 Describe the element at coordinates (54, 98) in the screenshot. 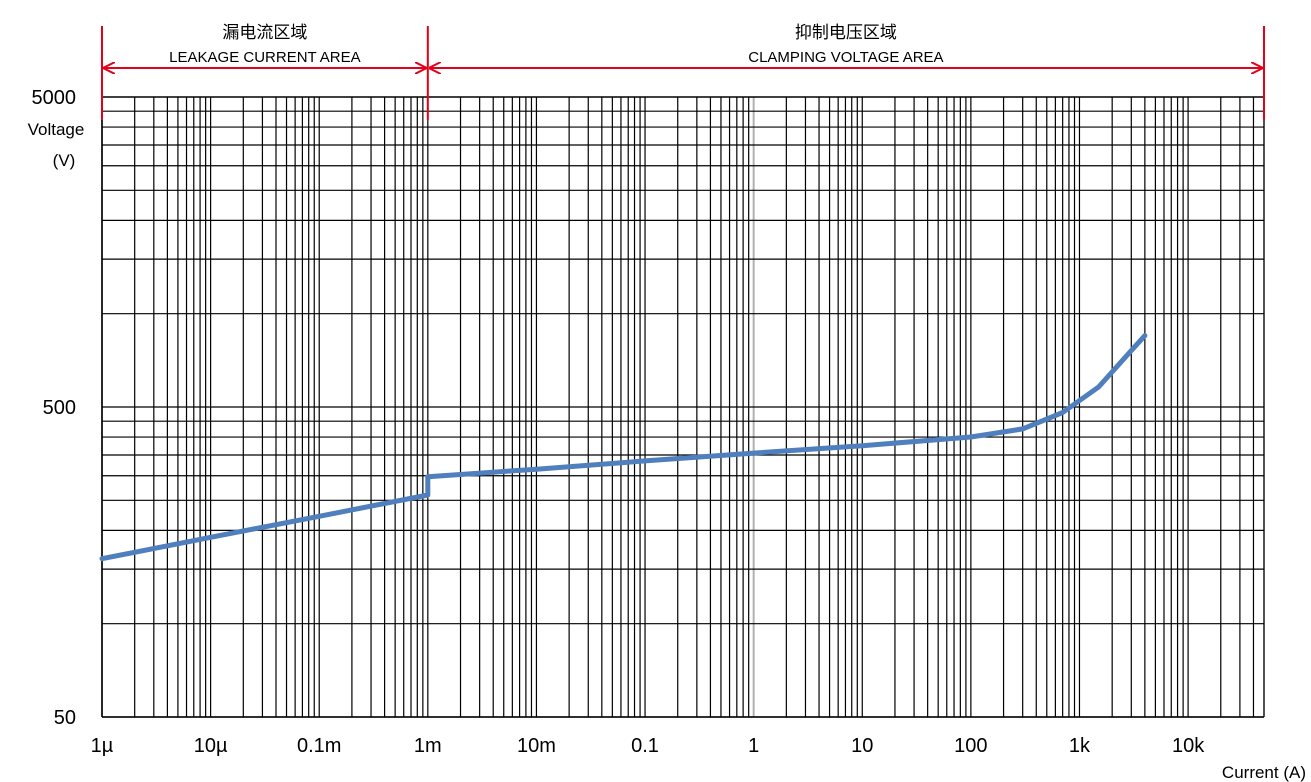

I see `y-tick-label: 5000` at that location.